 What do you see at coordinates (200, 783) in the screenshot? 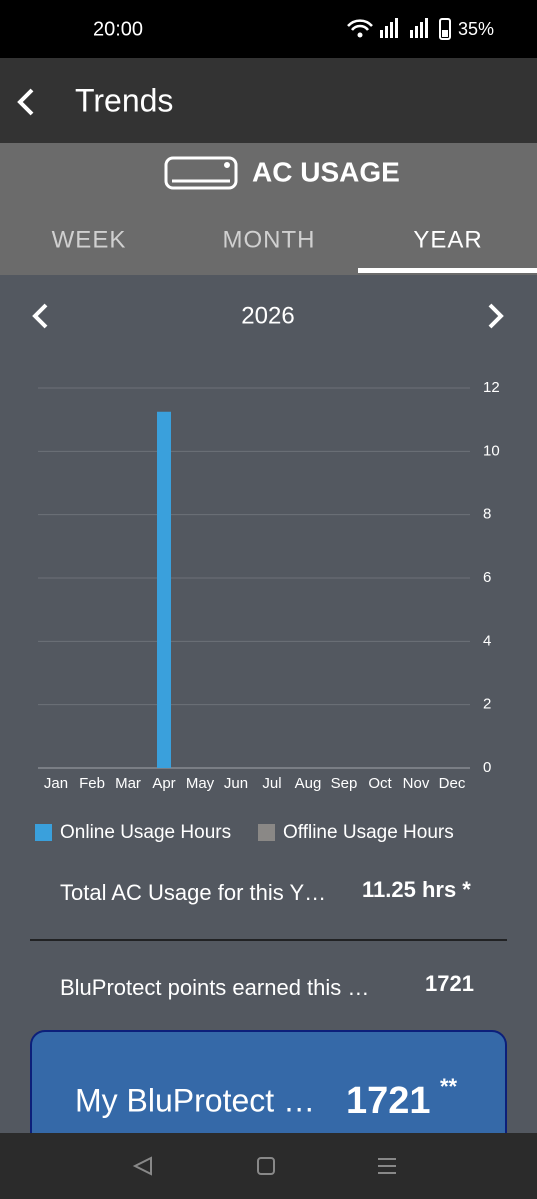
I see `x-tick-label: May` at bounding box center [200, 783].